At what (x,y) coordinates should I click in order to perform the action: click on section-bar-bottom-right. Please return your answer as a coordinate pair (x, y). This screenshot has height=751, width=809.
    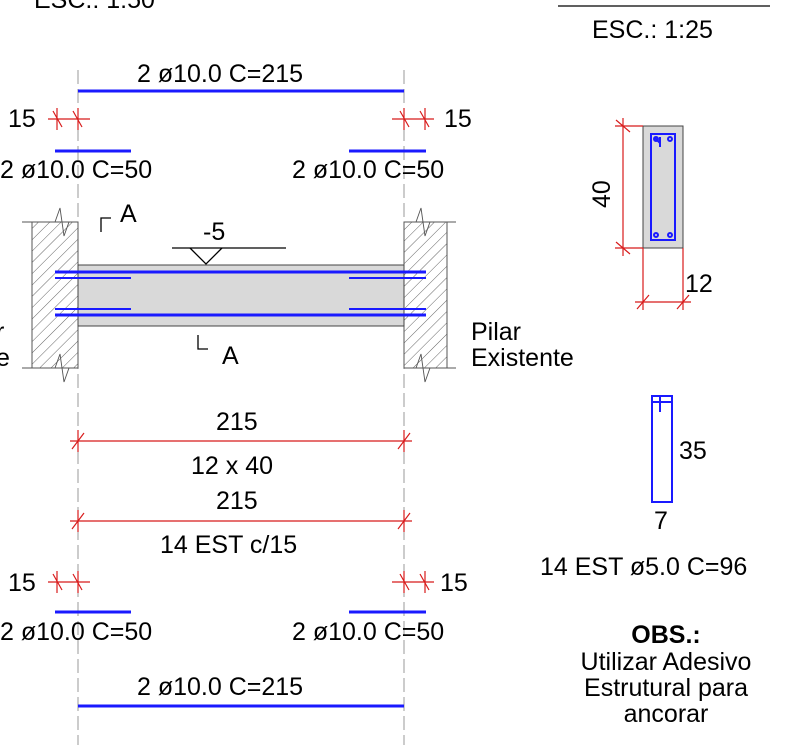
    Looking at the image, I should click on (670, 235).